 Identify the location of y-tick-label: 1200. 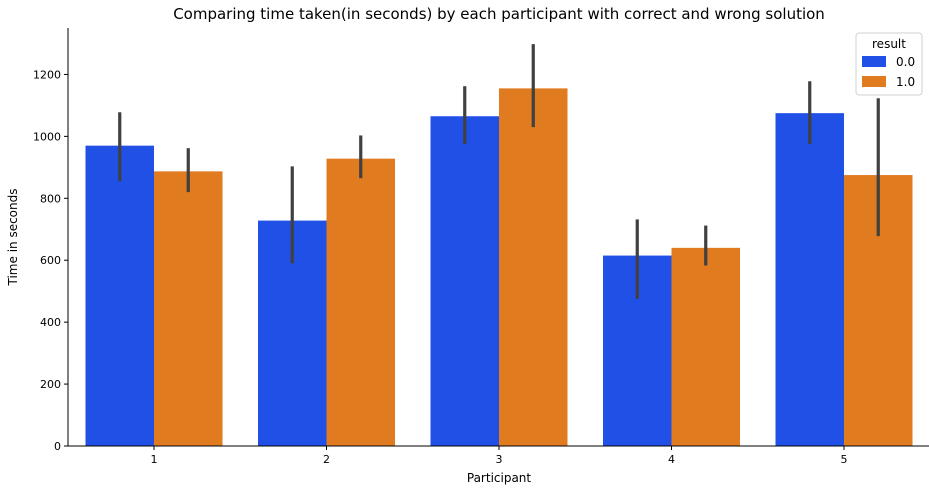
(47, 74).